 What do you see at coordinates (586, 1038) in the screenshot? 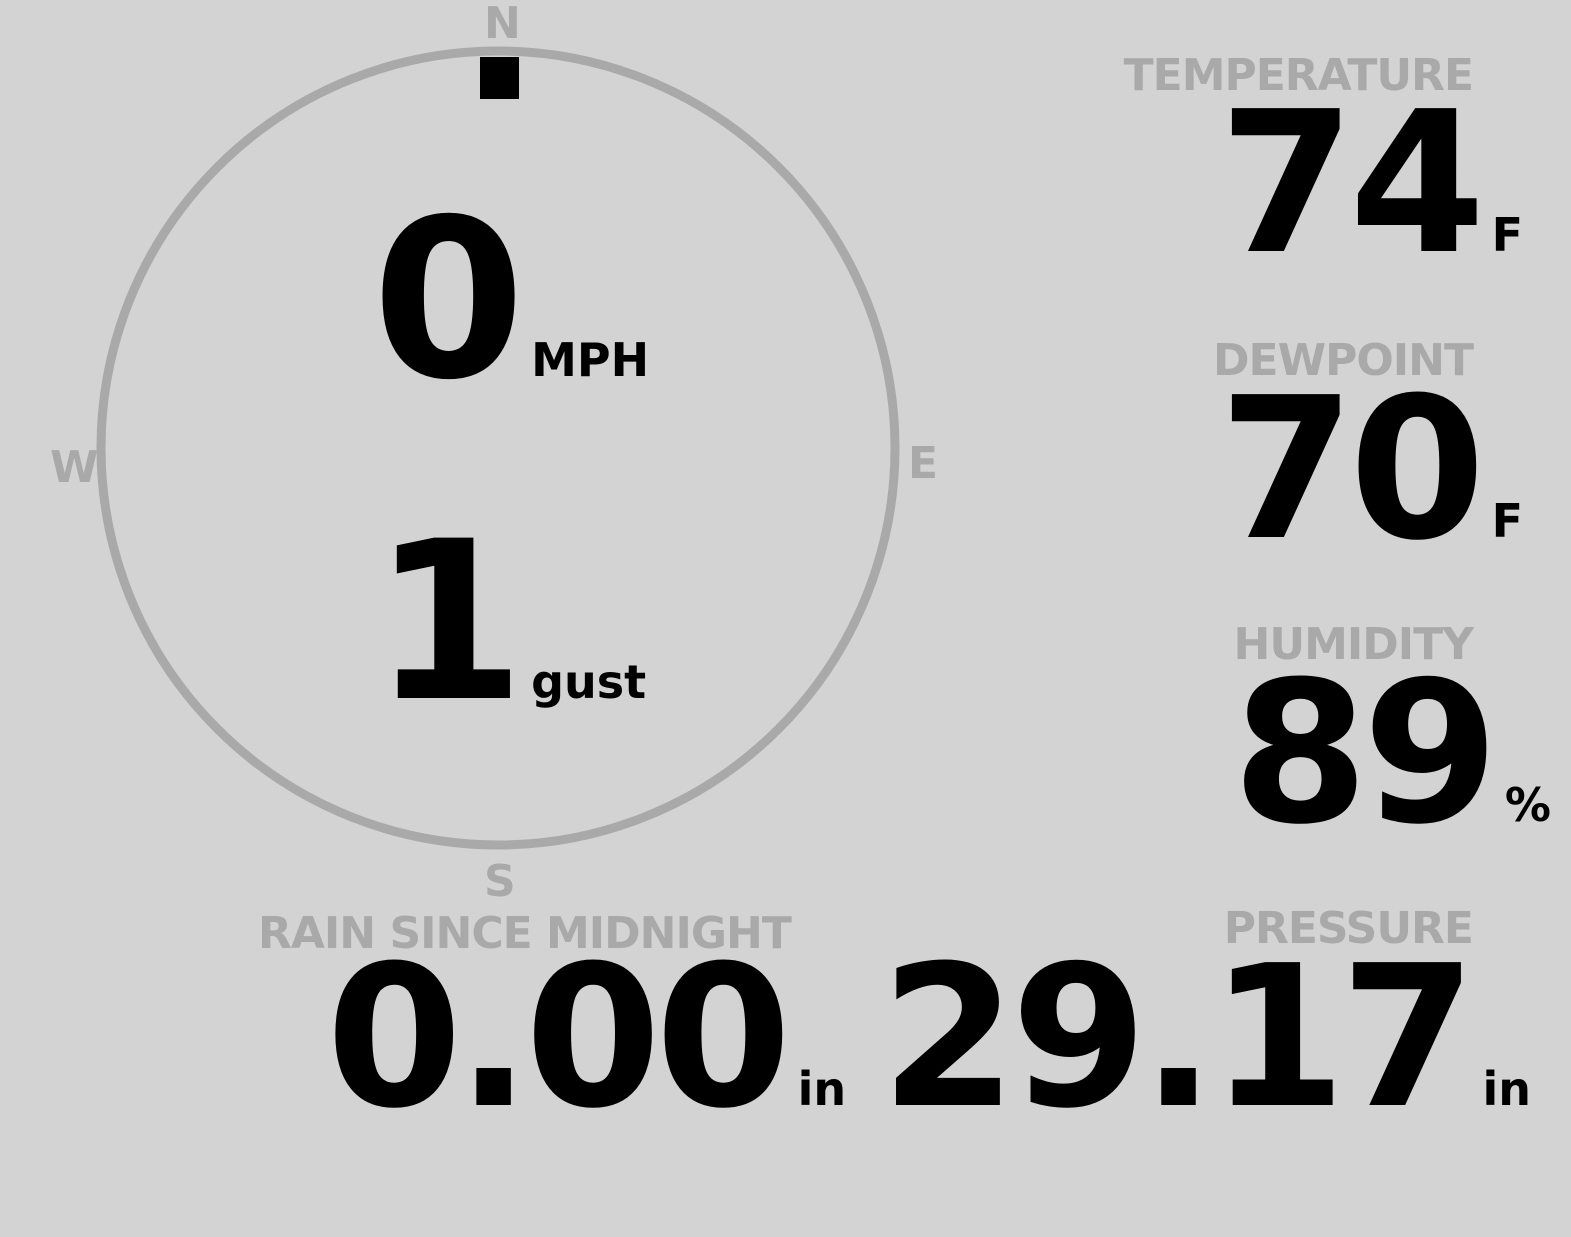
I see `rain: 0.00 in` at bounding box center [586, 1038].